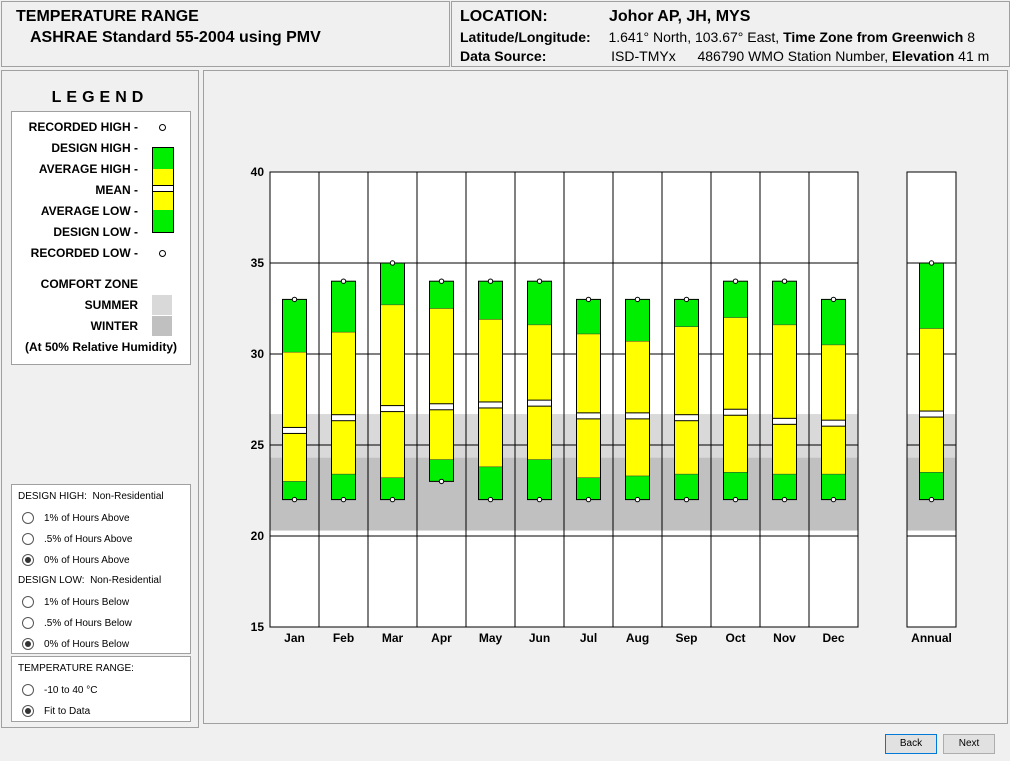  I want to click on bar-feb, so click(343, 390).